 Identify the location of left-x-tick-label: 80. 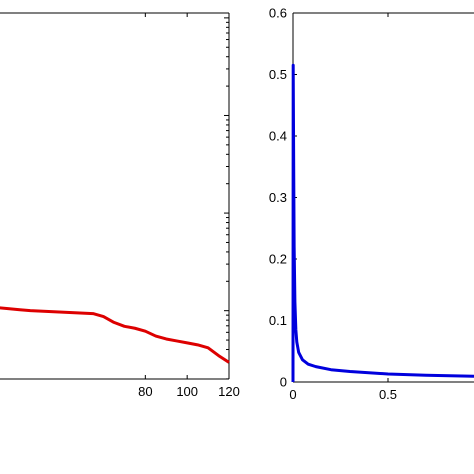
(145, 391).